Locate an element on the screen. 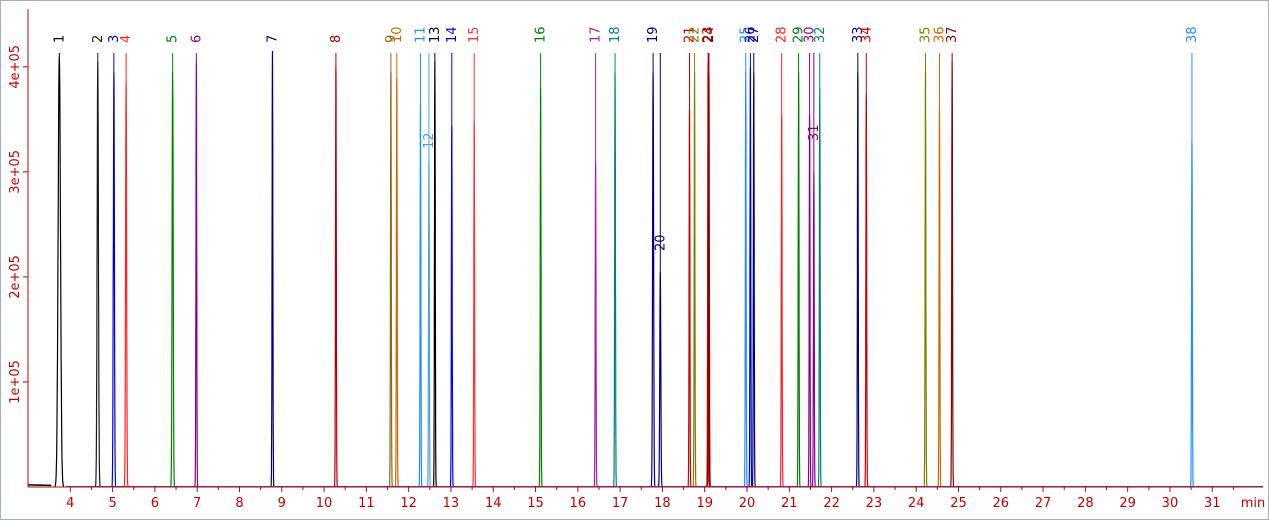 The height and width of the screenshot is (520, 1269). x-tick-label: 7 is located at coordinates (197, 503).